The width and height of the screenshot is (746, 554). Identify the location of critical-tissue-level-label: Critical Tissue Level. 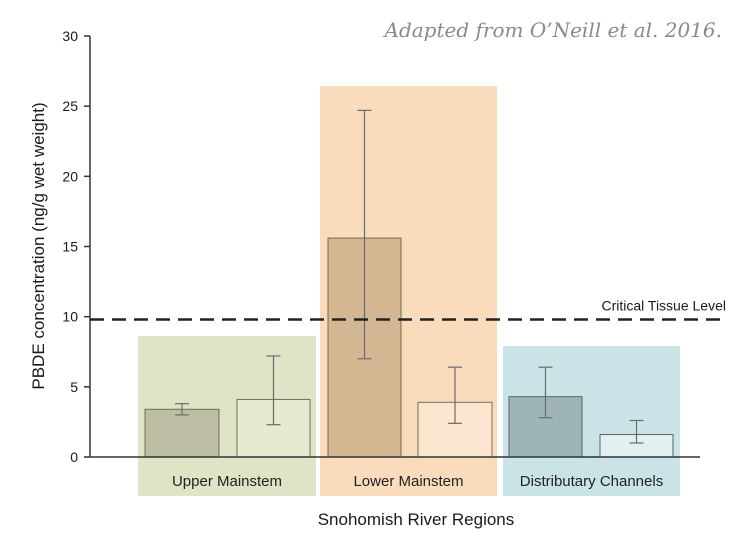
(664, 305).